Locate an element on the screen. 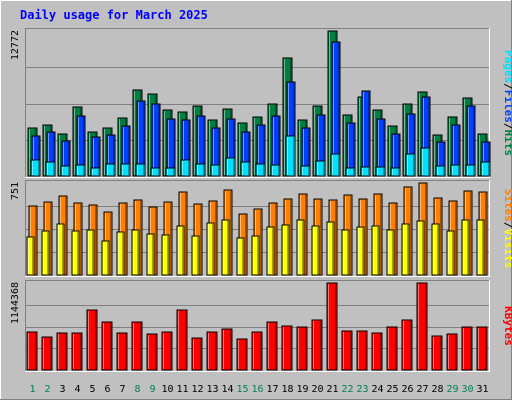 The image size is (512, 400). day-label-15: 15 is located at coordinates (242, 389).